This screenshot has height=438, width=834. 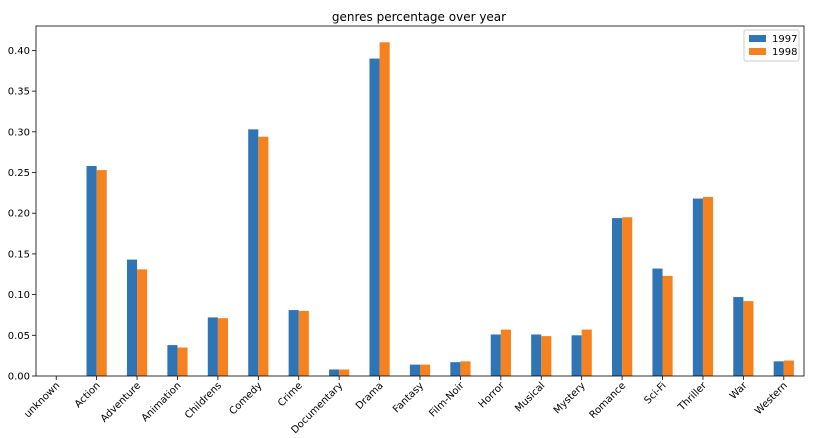 I want to click on y-tick-label: 0.20, so click(x=19, y=214).